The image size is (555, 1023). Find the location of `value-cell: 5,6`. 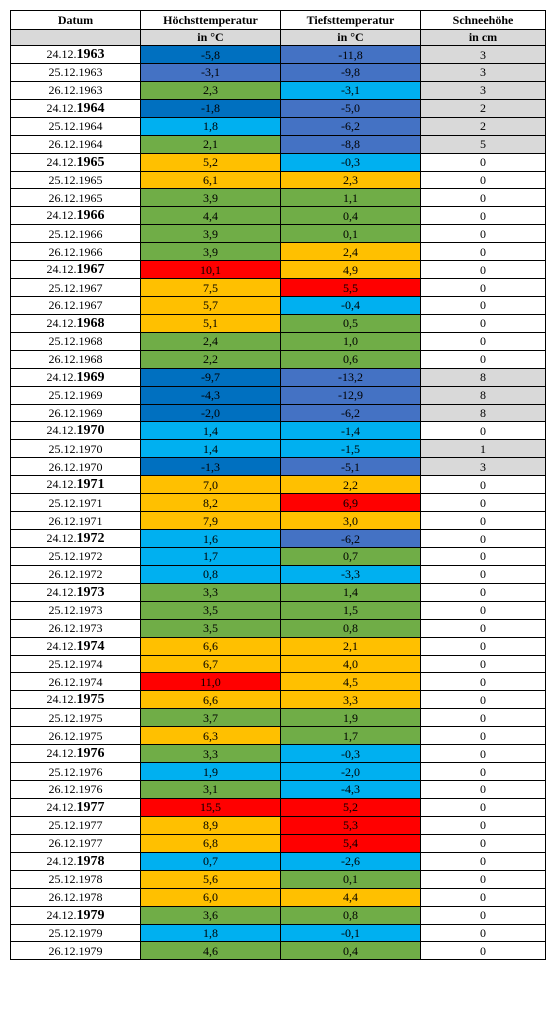

value-cell: 5,6 is located at coordinates (210, 879).